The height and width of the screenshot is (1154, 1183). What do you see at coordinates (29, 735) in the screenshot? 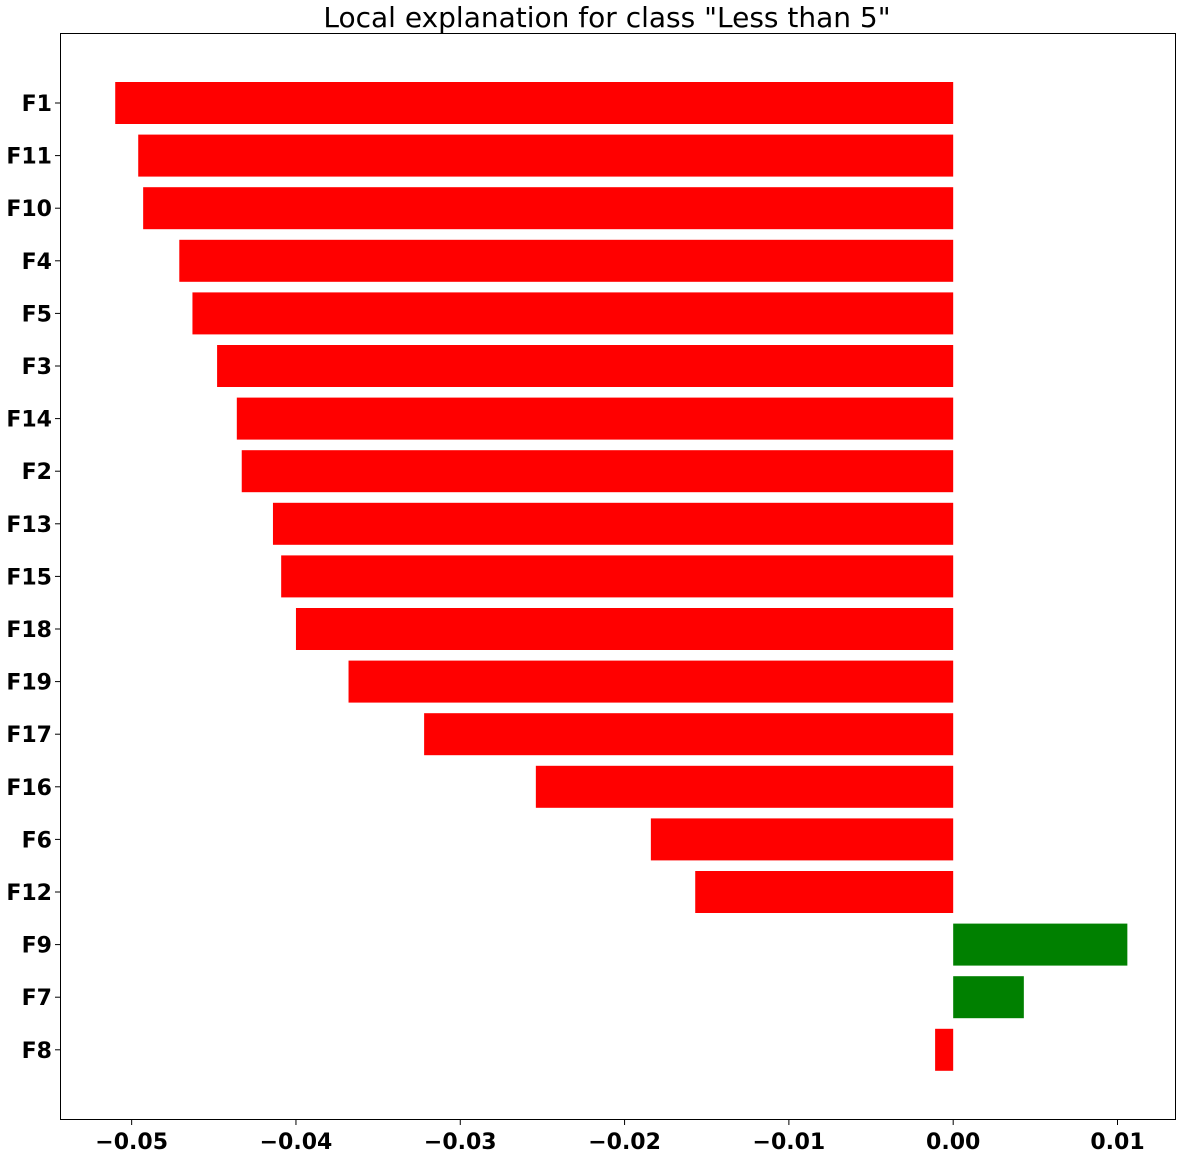
I see `y-tick-label: F17` at bounding box center [29, 735].